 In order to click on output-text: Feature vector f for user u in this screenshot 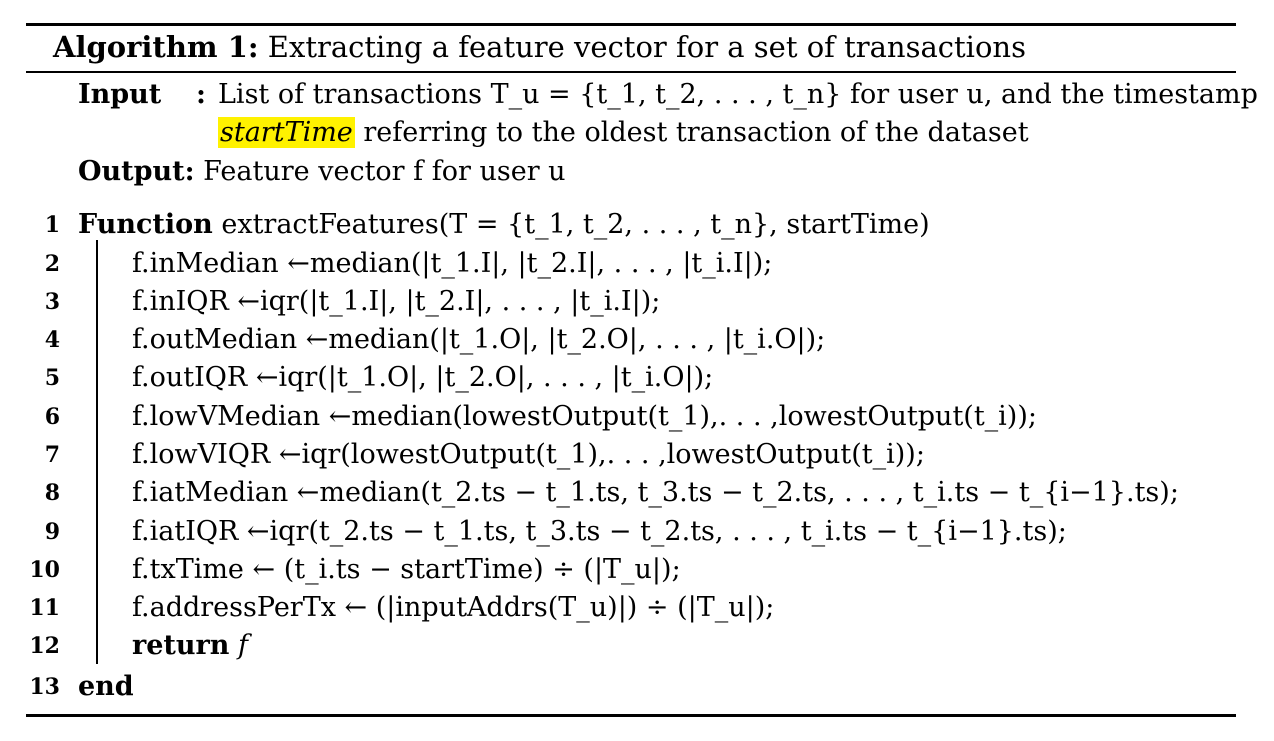, I will do `click(384, 171)`.